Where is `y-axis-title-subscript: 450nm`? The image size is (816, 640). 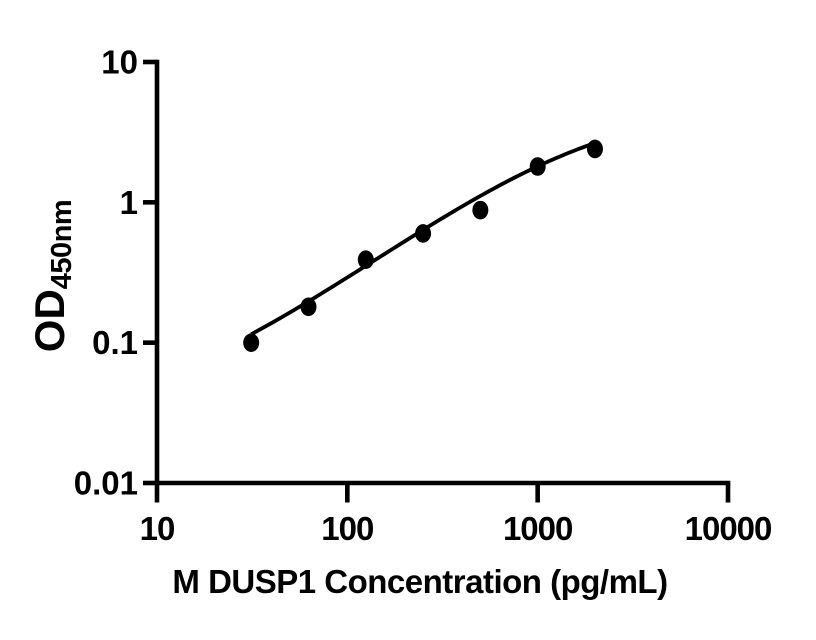 y-axis-title-subscript: 450nm is located at coordinates (62, 244).